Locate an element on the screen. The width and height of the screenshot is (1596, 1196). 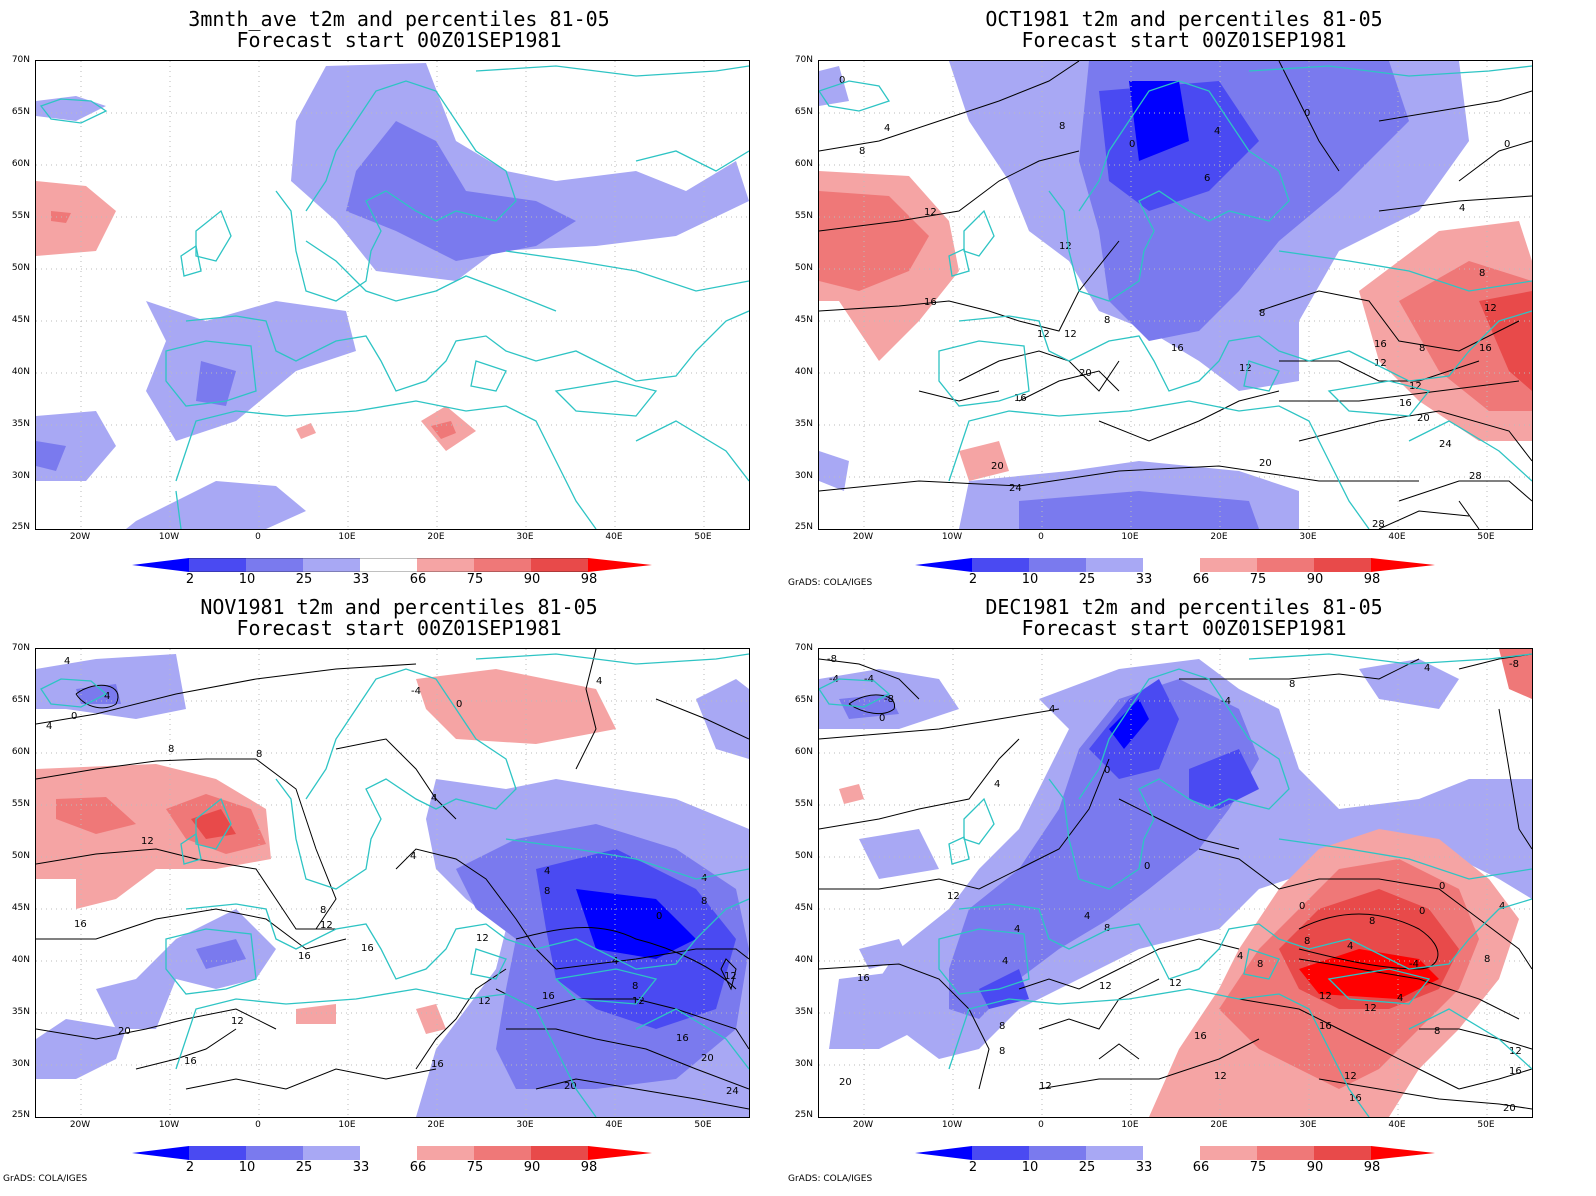
lat-label: 65N is located at coordinates (20, 112).